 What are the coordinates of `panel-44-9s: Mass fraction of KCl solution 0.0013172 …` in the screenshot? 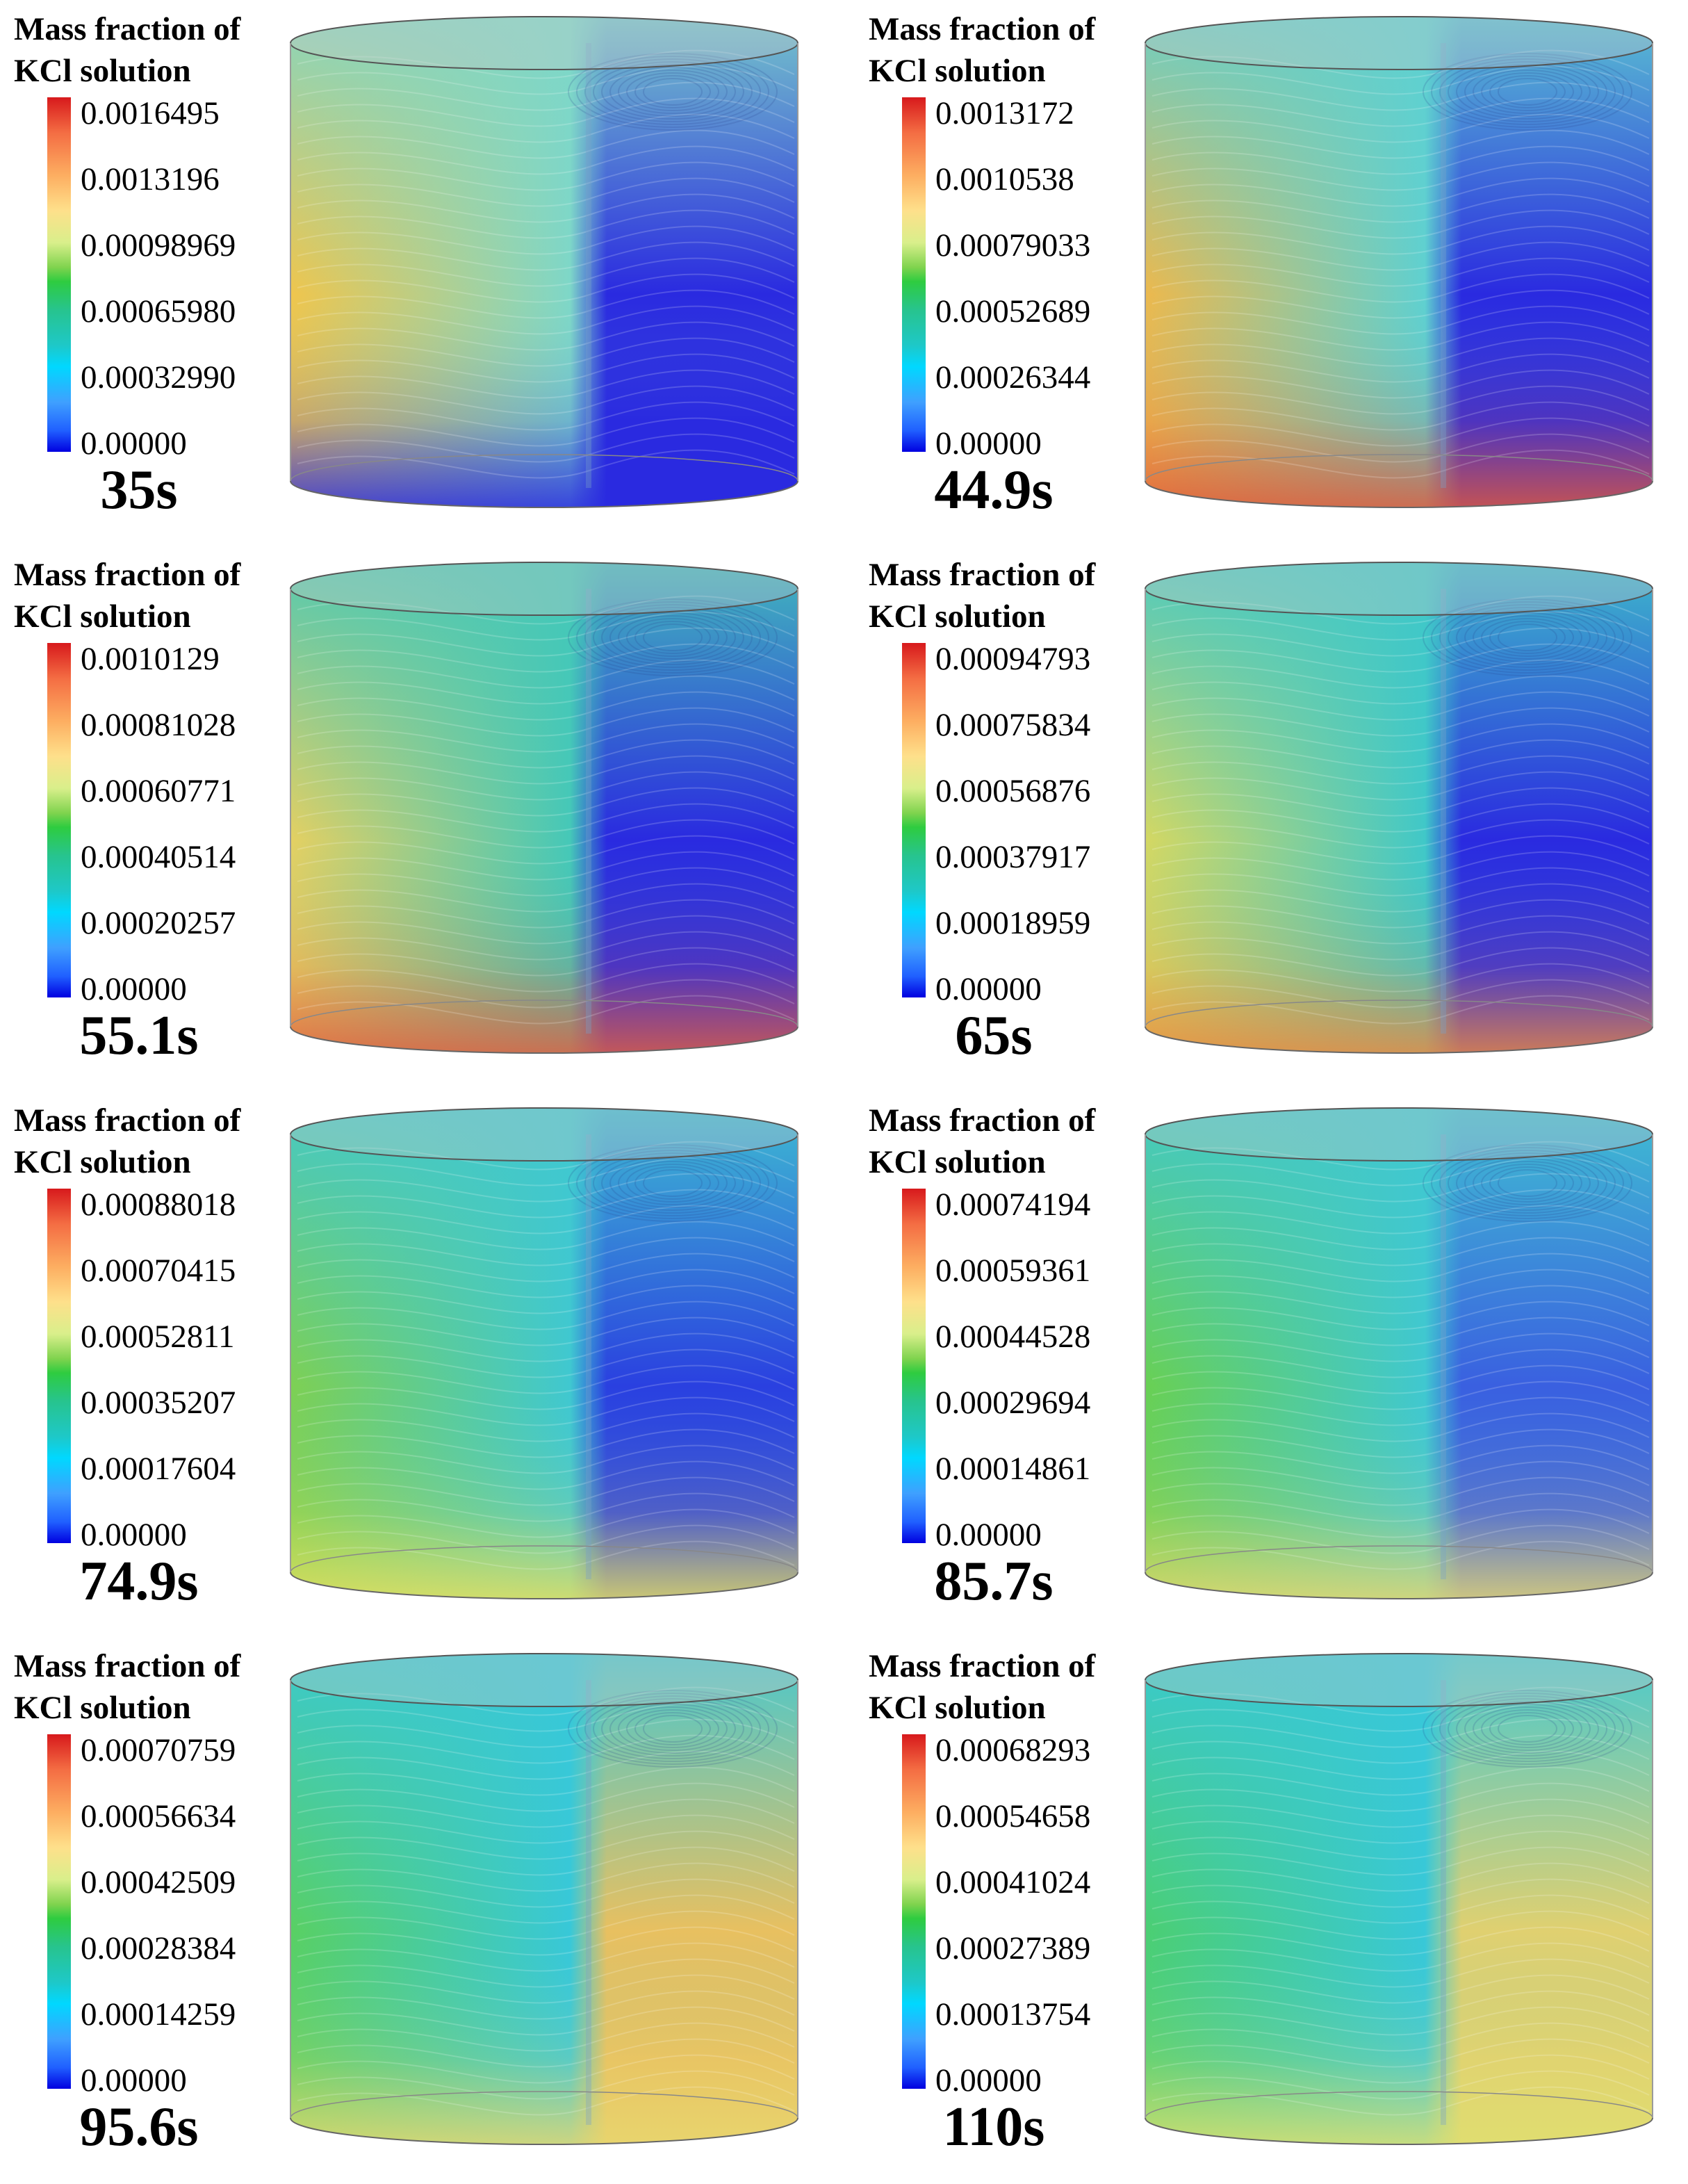 It's located at (1271, 273).